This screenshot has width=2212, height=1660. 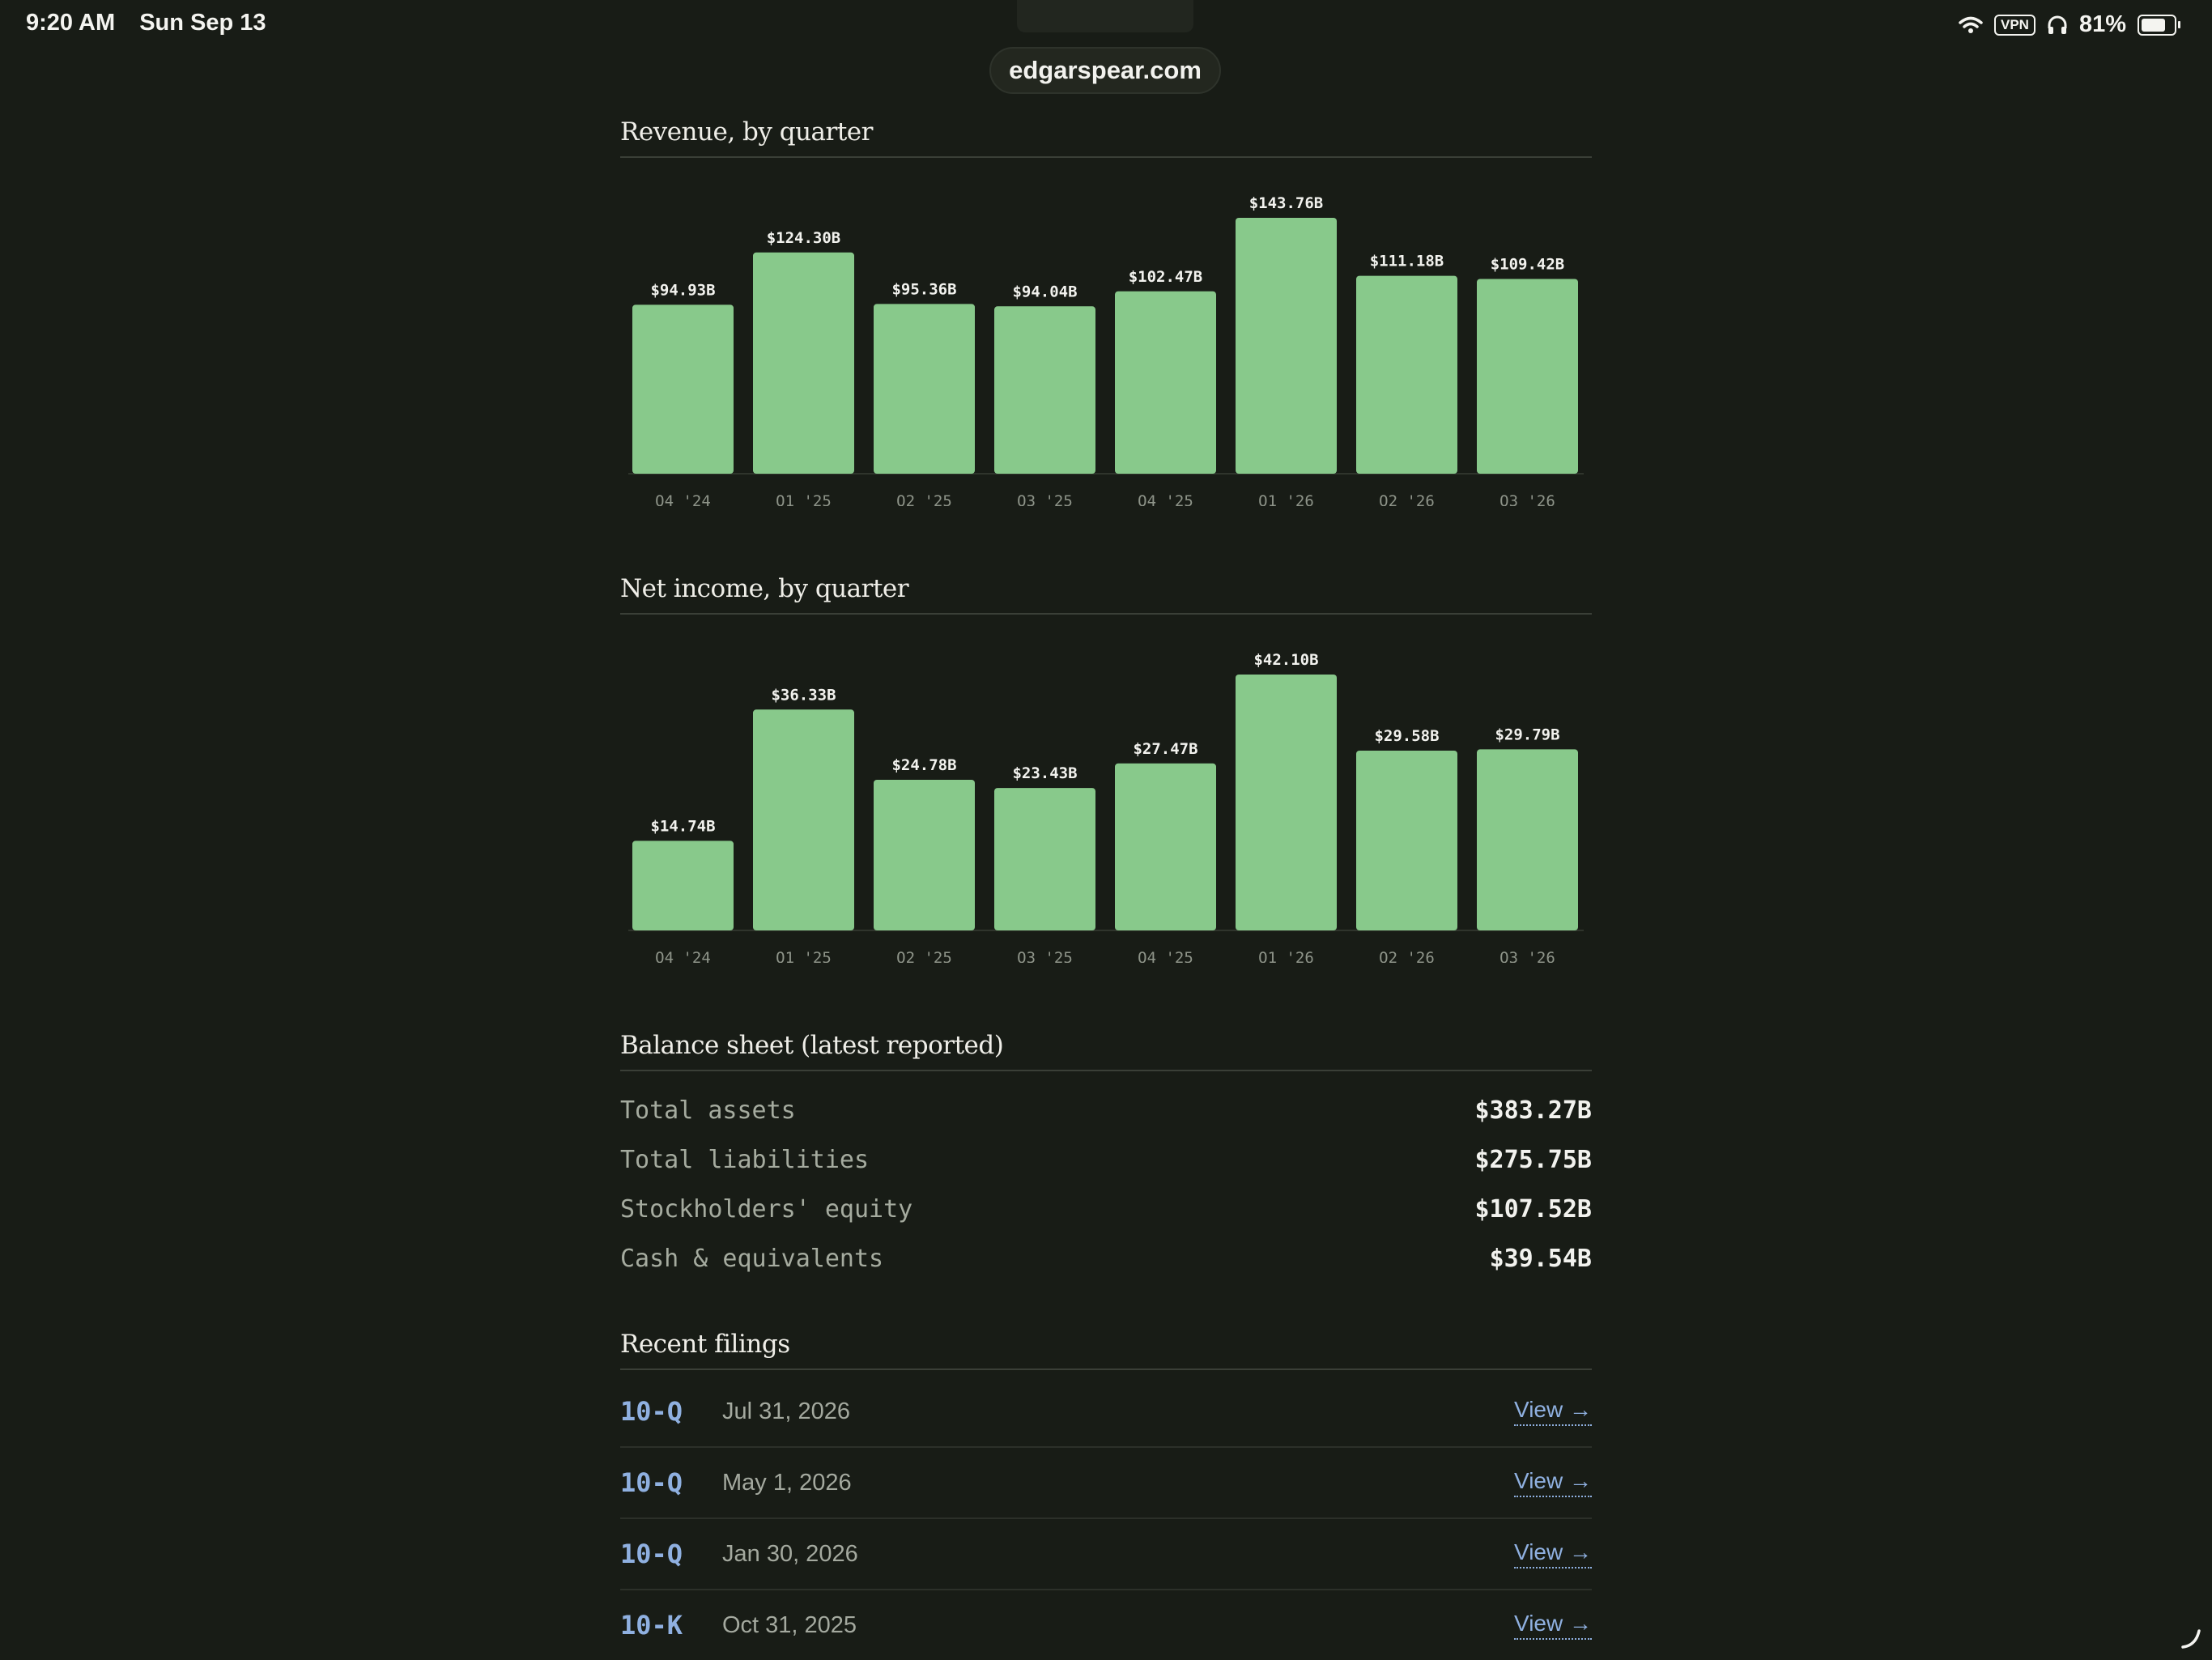 What do you see at coordinates (1106, 1258) in the screenshot?
I see `balance-row-cash: Cash & equivalents $39.54B` at bounding box center [1106, 1258].